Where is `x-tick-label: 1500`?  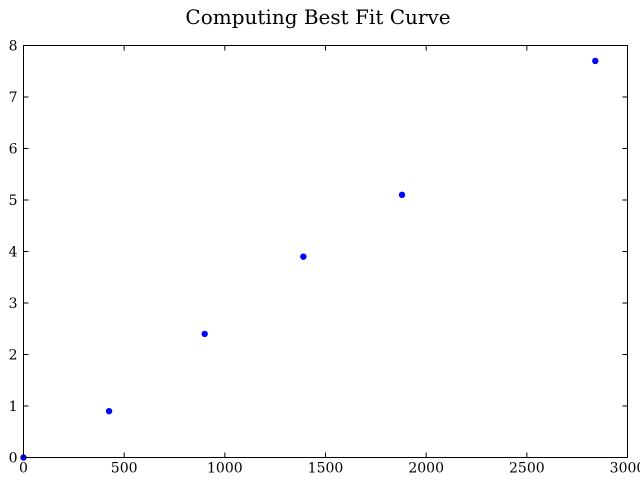 x-tick-label: 1500 is located at coordinates (326, 469).